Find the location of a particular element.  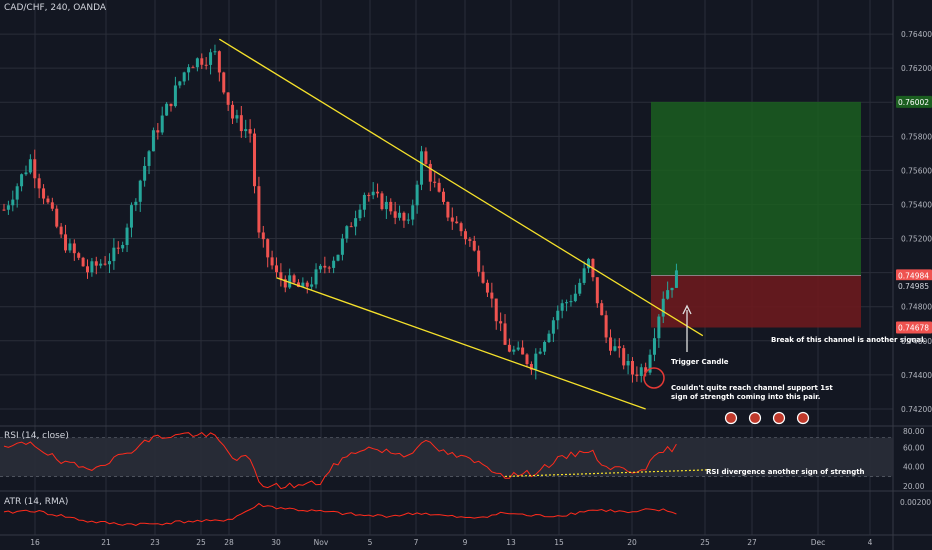

price-tick-label: 0.74400 is located at coordinates (916, 375).